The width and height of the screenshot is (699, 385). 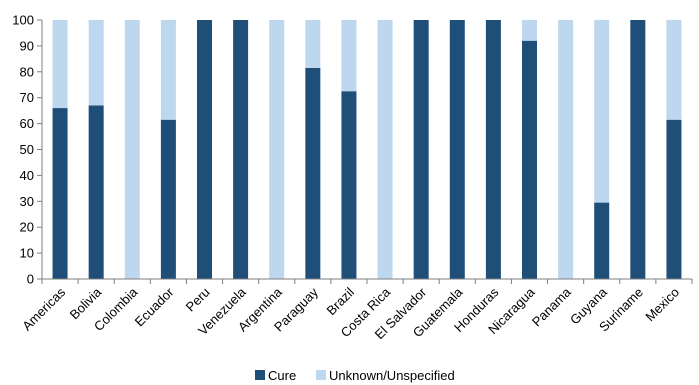 What do you see at coordinates (321, 375) in the screenshot?
I see `legend-swatch-unknown` at bounding box center [321, 375].